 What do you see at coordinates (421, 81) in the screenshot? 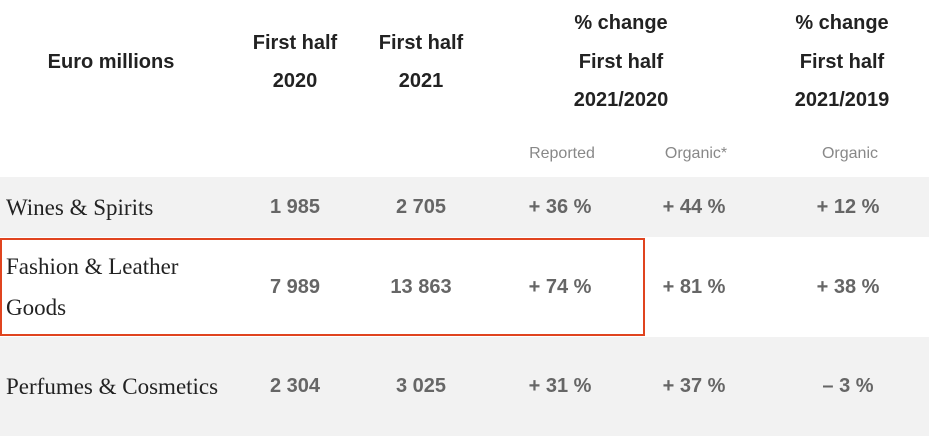
I see `column-header: 2021` at bounding box center [421, 81].